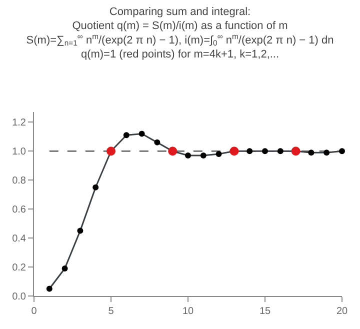  I want to click on x-tick-label: 10, so click(188, 311).